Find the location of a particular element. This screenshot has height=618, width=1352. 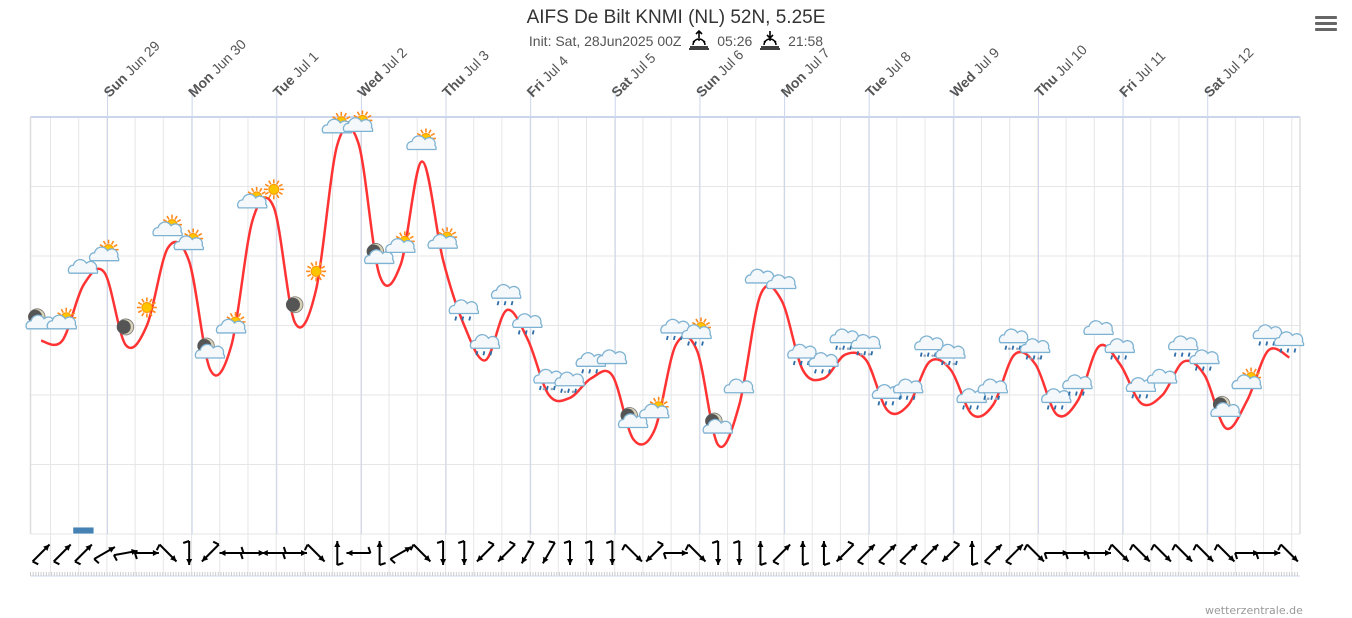

day-label: FriJul 4 is located at coordinates (547, 76).